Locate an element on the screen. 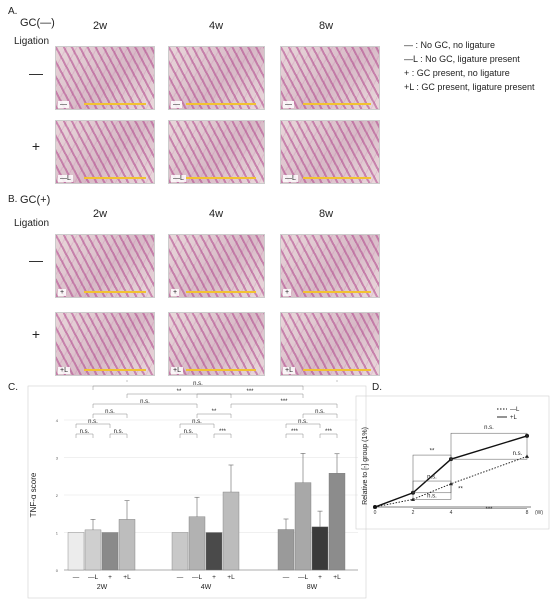 This screenshot has width=550, height=602. panel-a-row2-sign: + is located at coordinates (36, 146).